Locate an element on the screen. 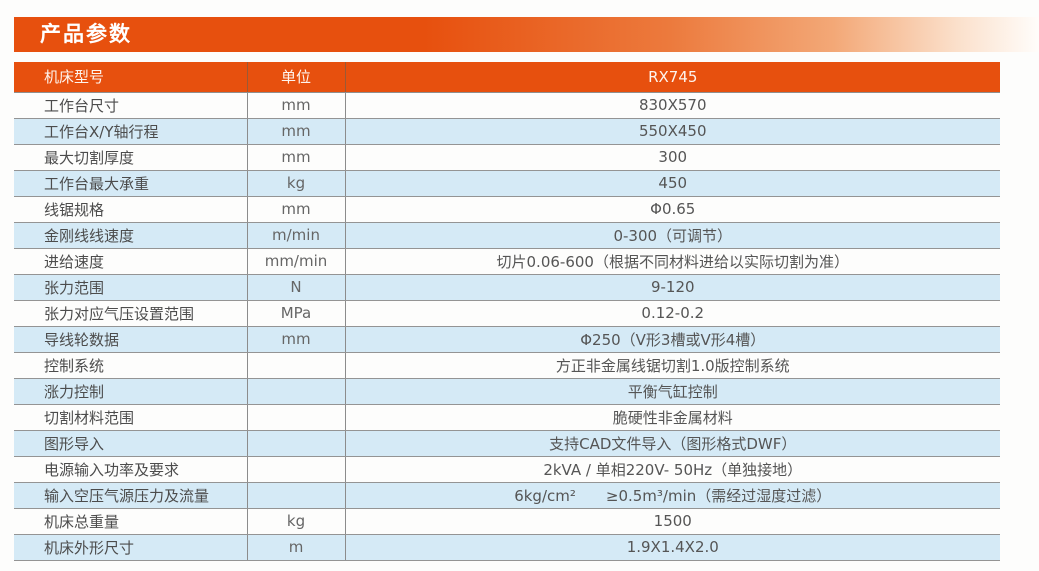  table-row: 电源输入功率及要求 2kVA / 单相220V- 50Hz（单独接地） is located at coordinates (507, 469).